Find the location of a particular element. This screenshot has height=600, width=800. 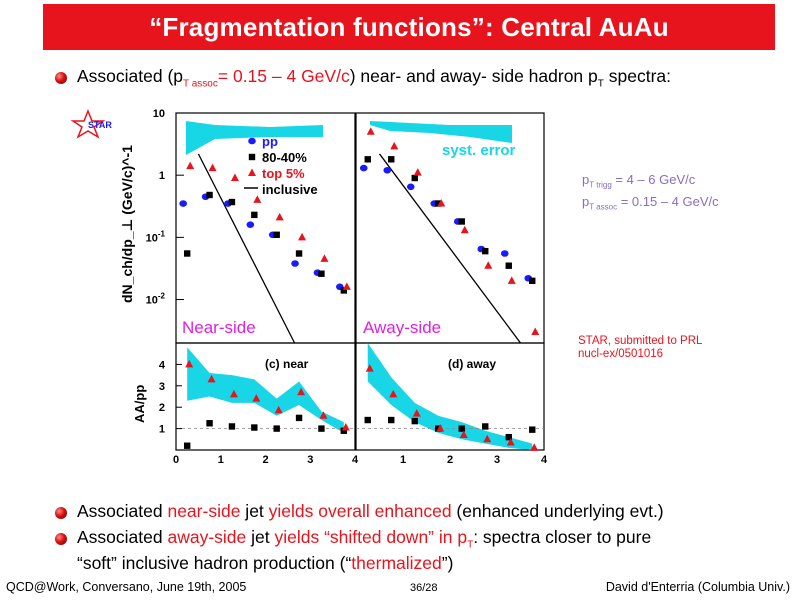

note-1-post: = 4 – 6 GeV/c is located at coordinates (653, 179).